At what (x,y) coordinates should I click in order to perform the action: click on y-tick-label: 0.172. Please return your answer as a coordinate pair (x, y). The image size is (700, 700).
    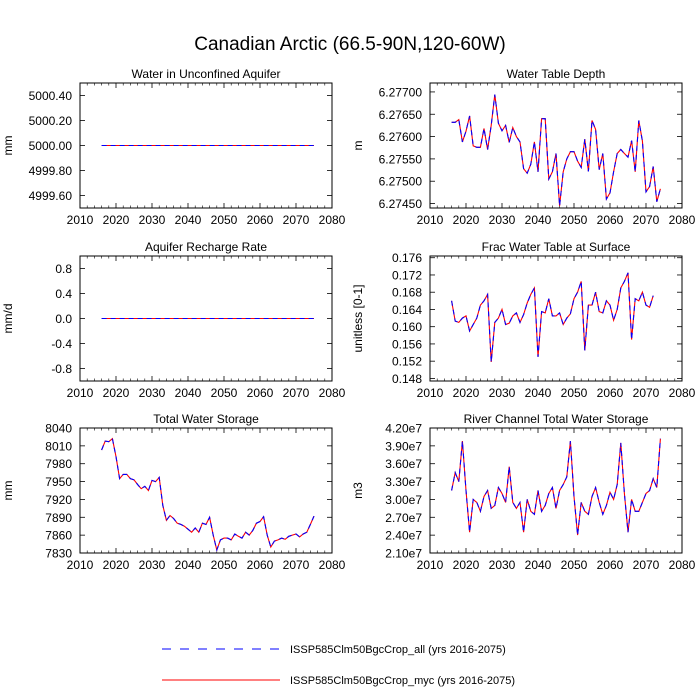
    Looking at the image, I should click on (407, 275).